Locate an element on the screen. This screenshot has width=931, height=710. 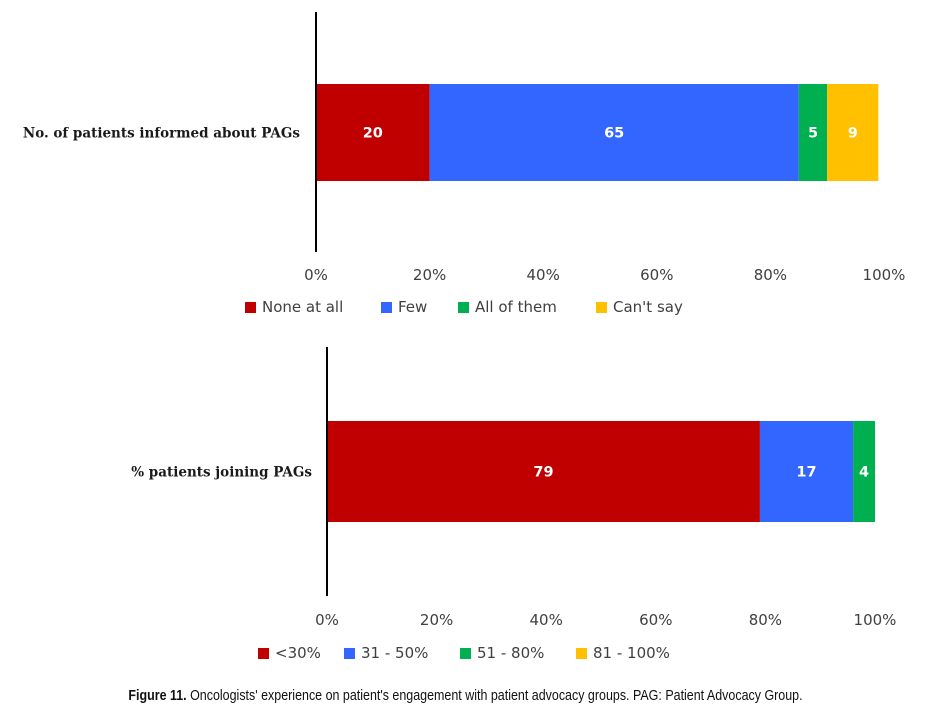
data-label-3: 5 is located at coordinates (813, 134).